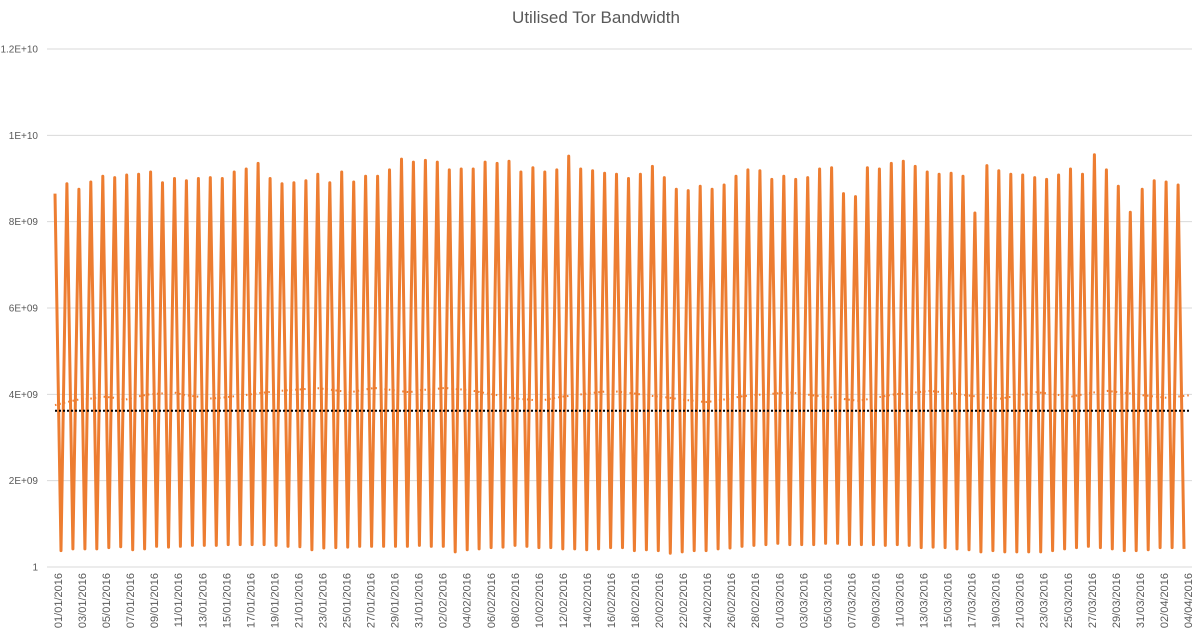 This screenshot has height=641, width=1198. Describe the element at coordinates (973, 600) in the screenshot. I see `x-tick-label: 17/03/2016` at that location.